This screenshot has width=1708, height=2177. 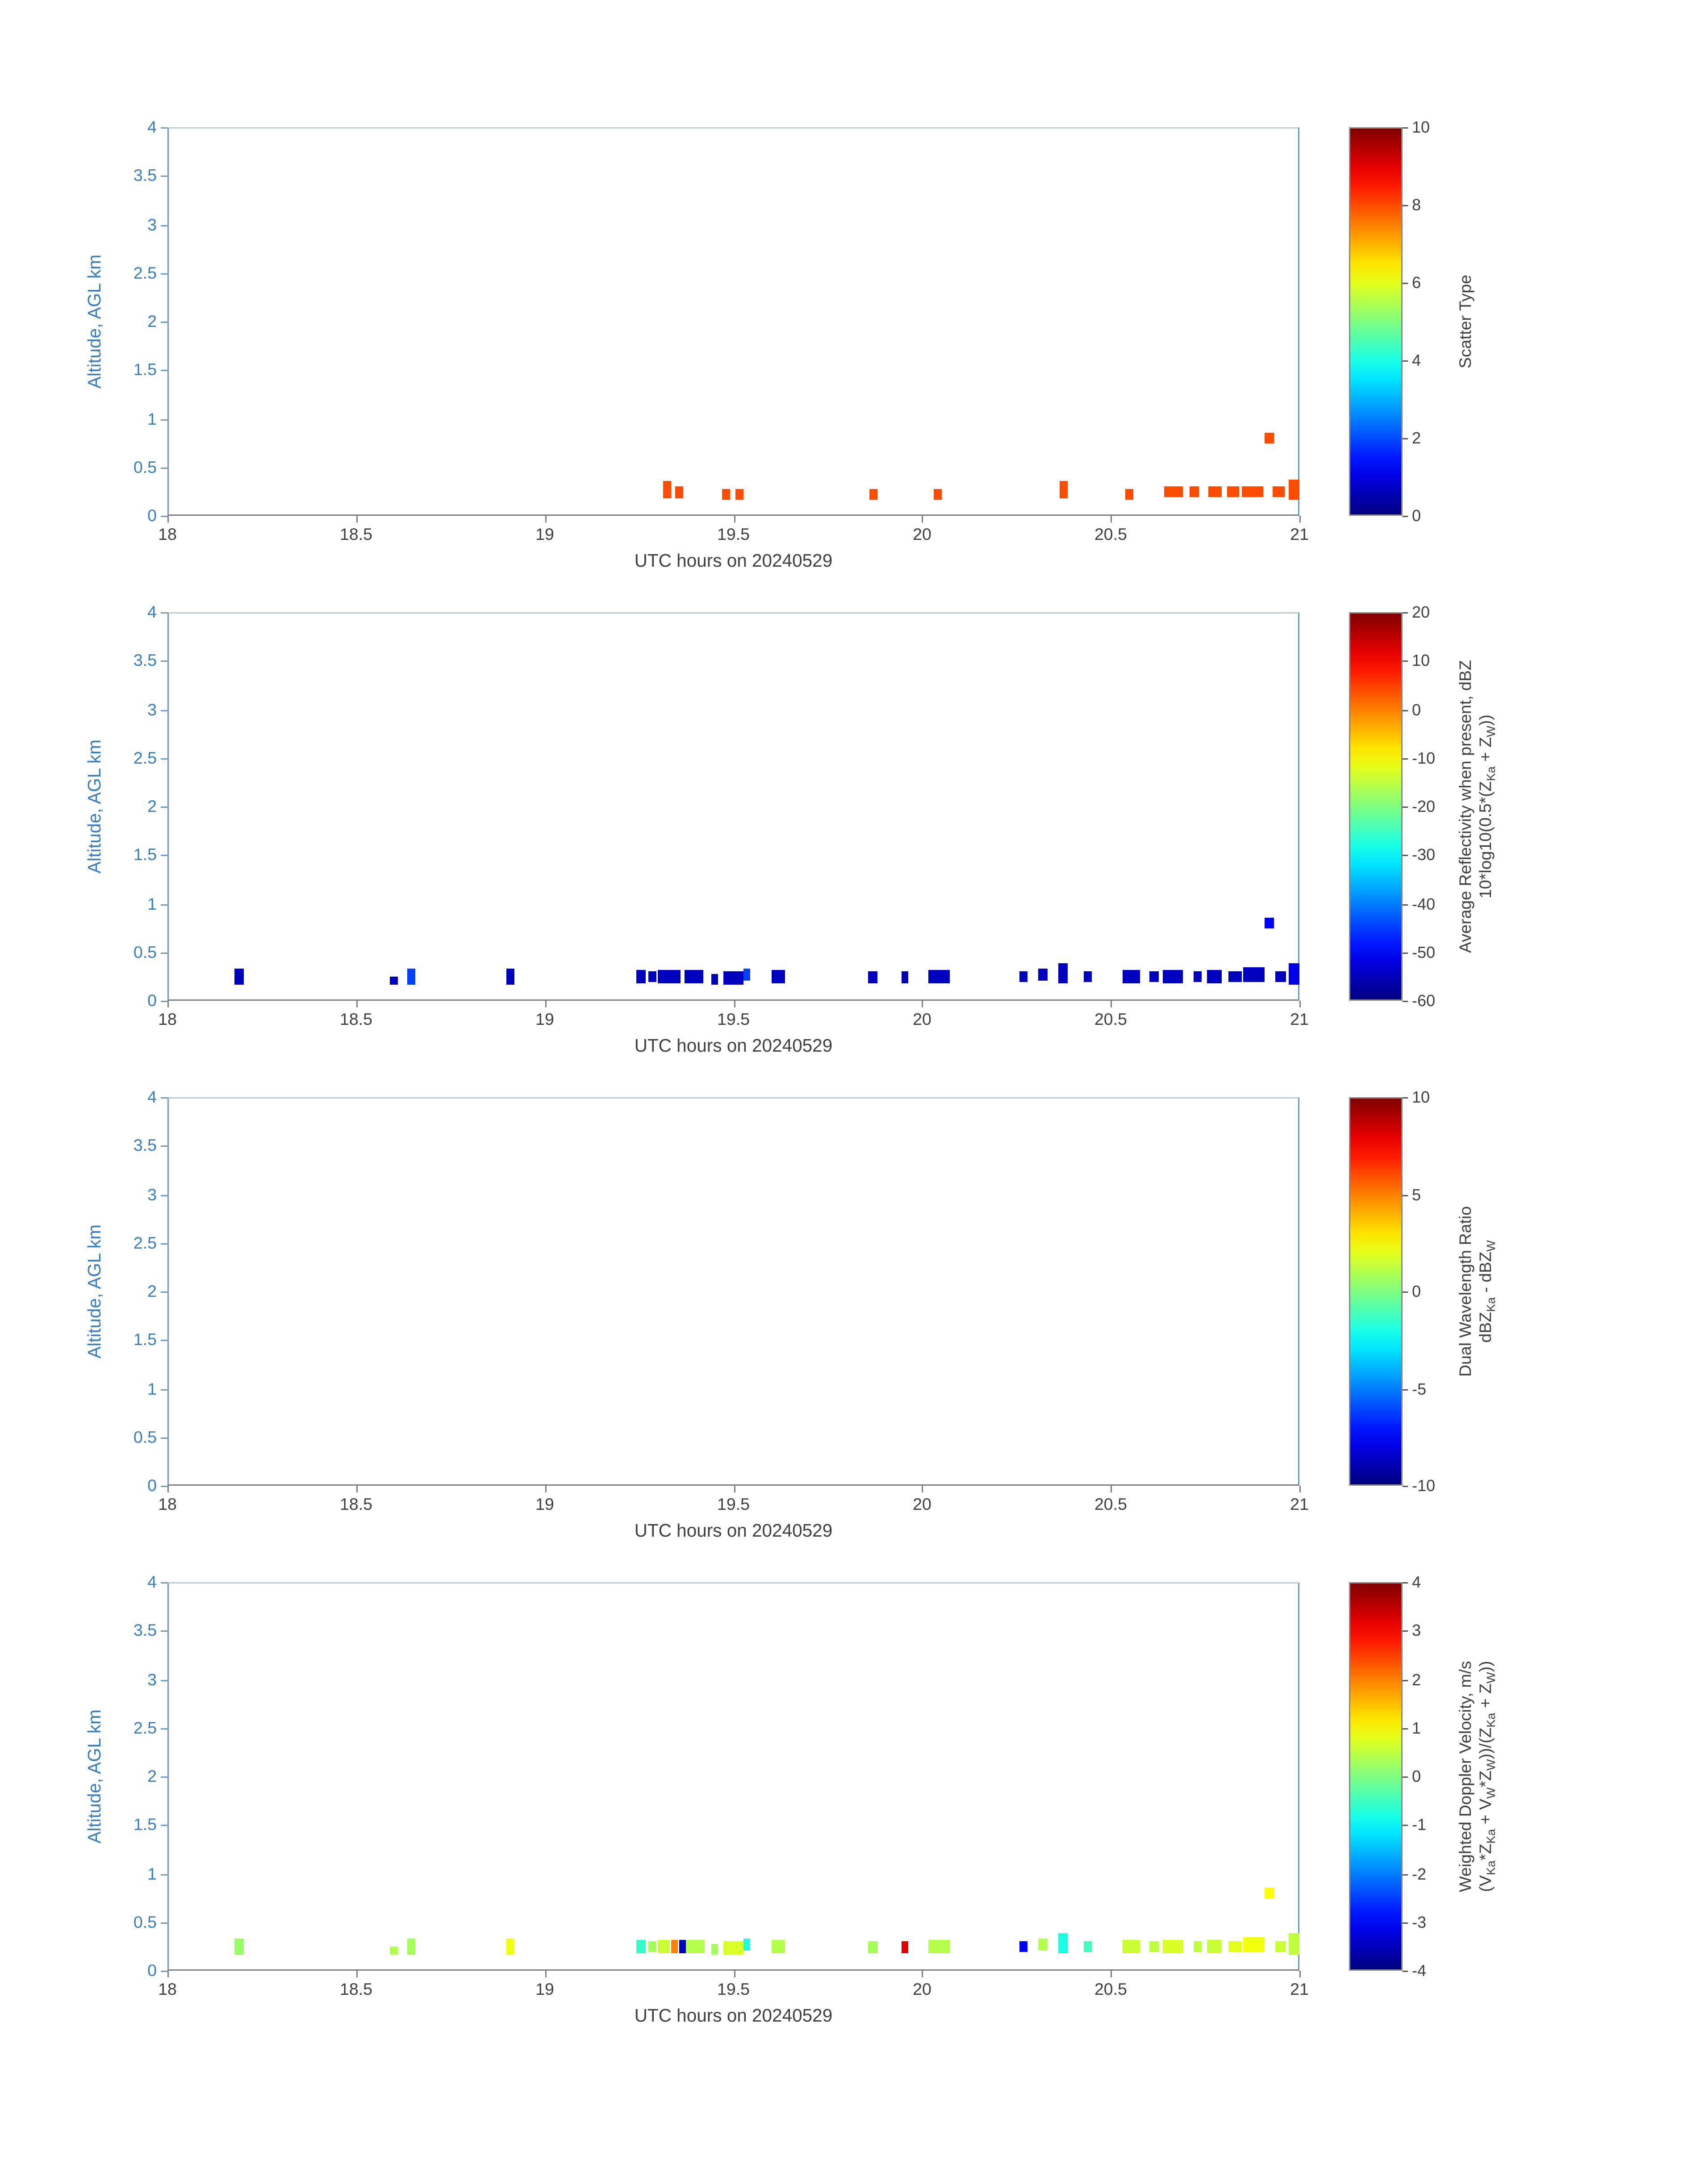 I want to click on label-text: Weighted Doppler Velocity, m/s, so click(x=1465, y=1776).